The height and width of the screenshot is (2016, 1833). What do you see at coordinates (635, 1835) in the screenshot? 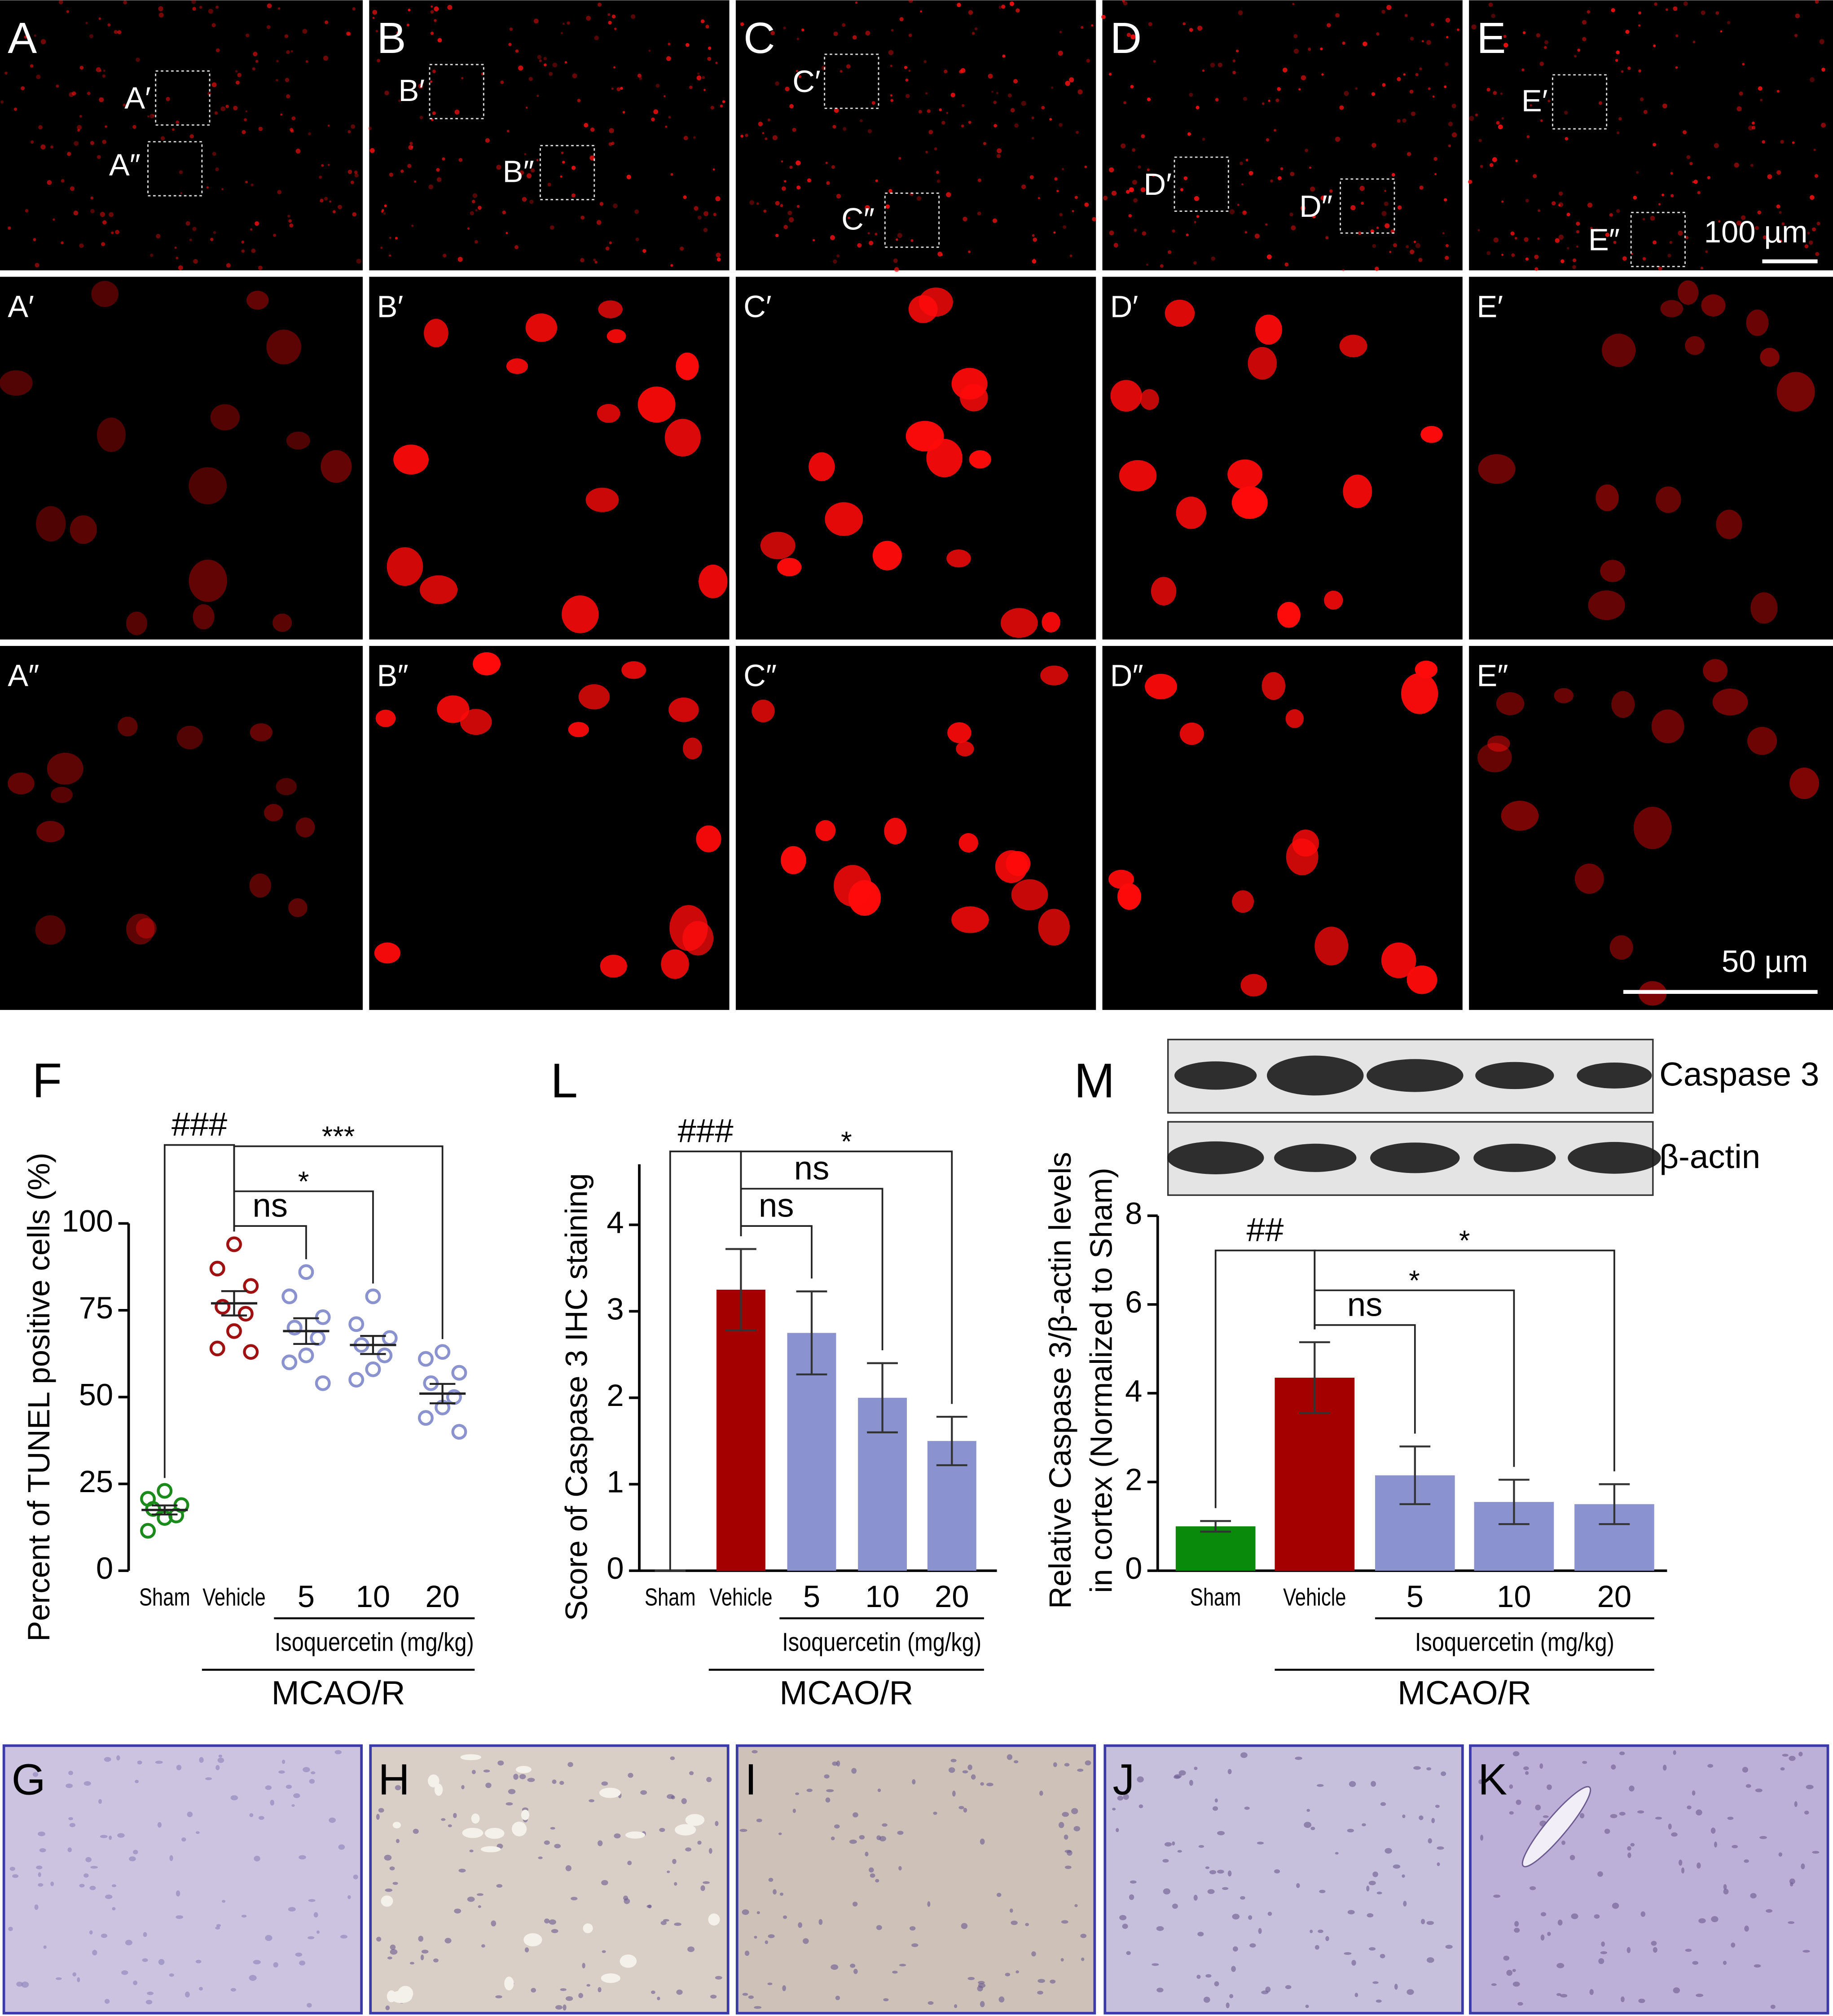
I see `ihc-vacuole` at bounding box center [635, 1835].